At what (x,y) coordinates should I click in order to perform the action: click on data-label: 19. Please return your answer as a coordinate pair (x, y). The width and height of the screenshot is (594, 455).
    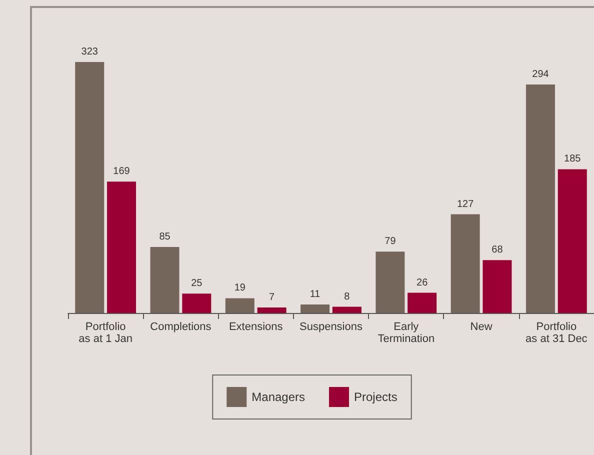
    Looking at the image, I should click on (240, 288).